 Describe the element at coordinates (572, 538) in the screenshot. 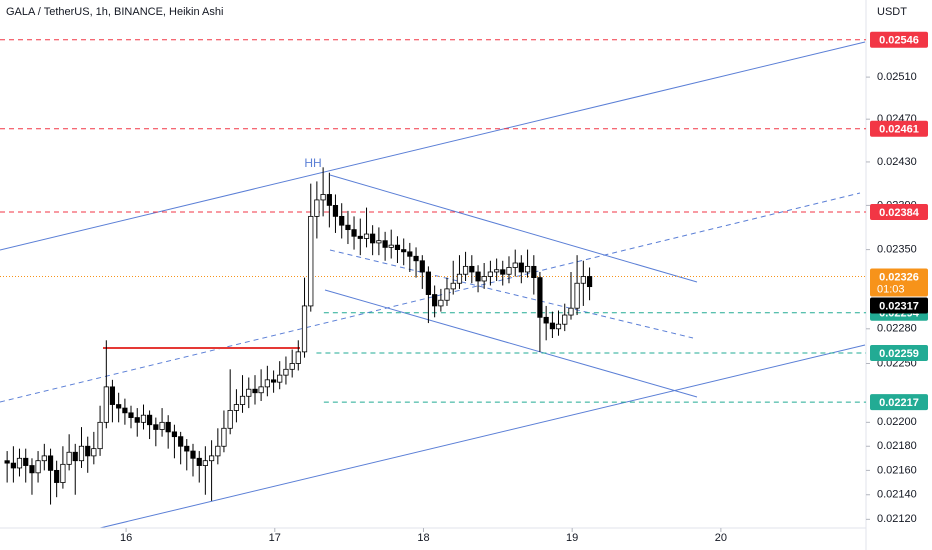

I see `x-tick-label: 19` at that location.